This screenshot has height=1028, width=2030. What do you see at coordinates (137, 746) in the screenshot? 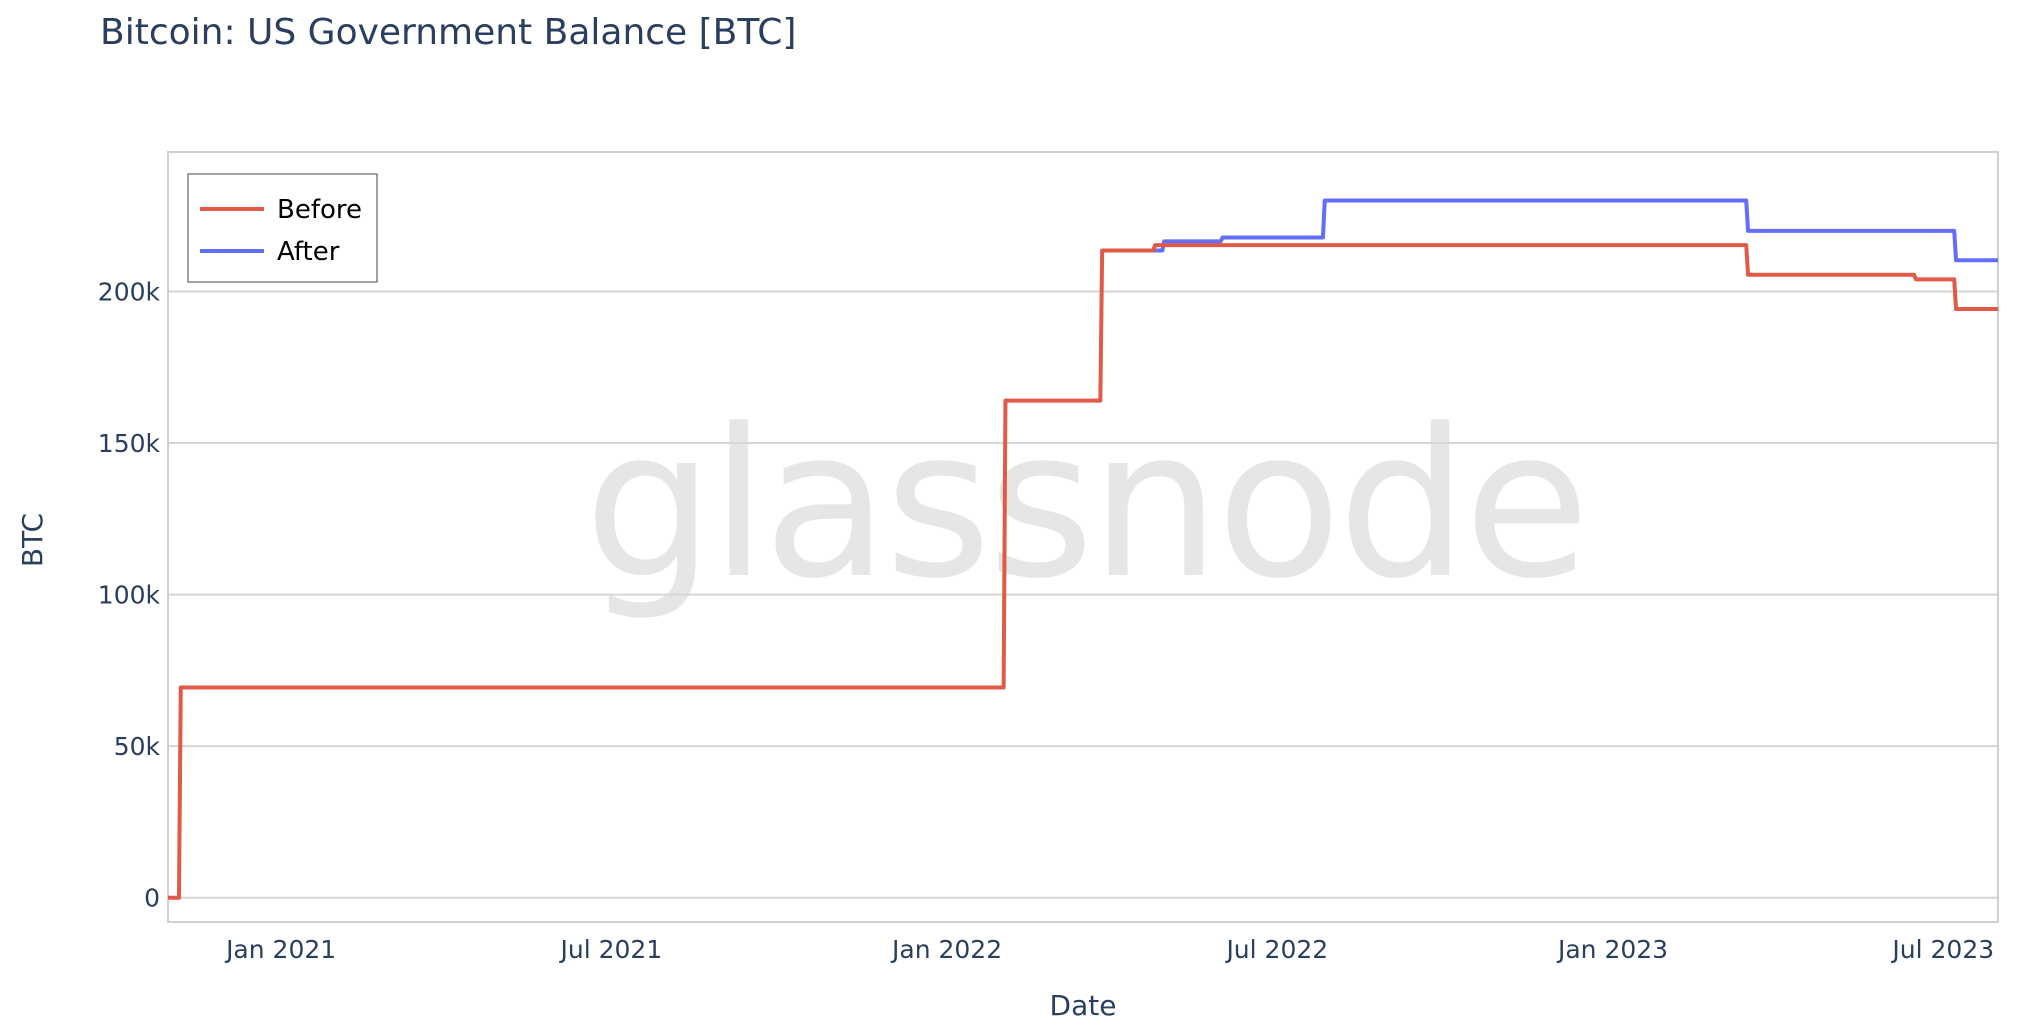
I see `y-tick-label: 50k` at bounding box center [137, 746].